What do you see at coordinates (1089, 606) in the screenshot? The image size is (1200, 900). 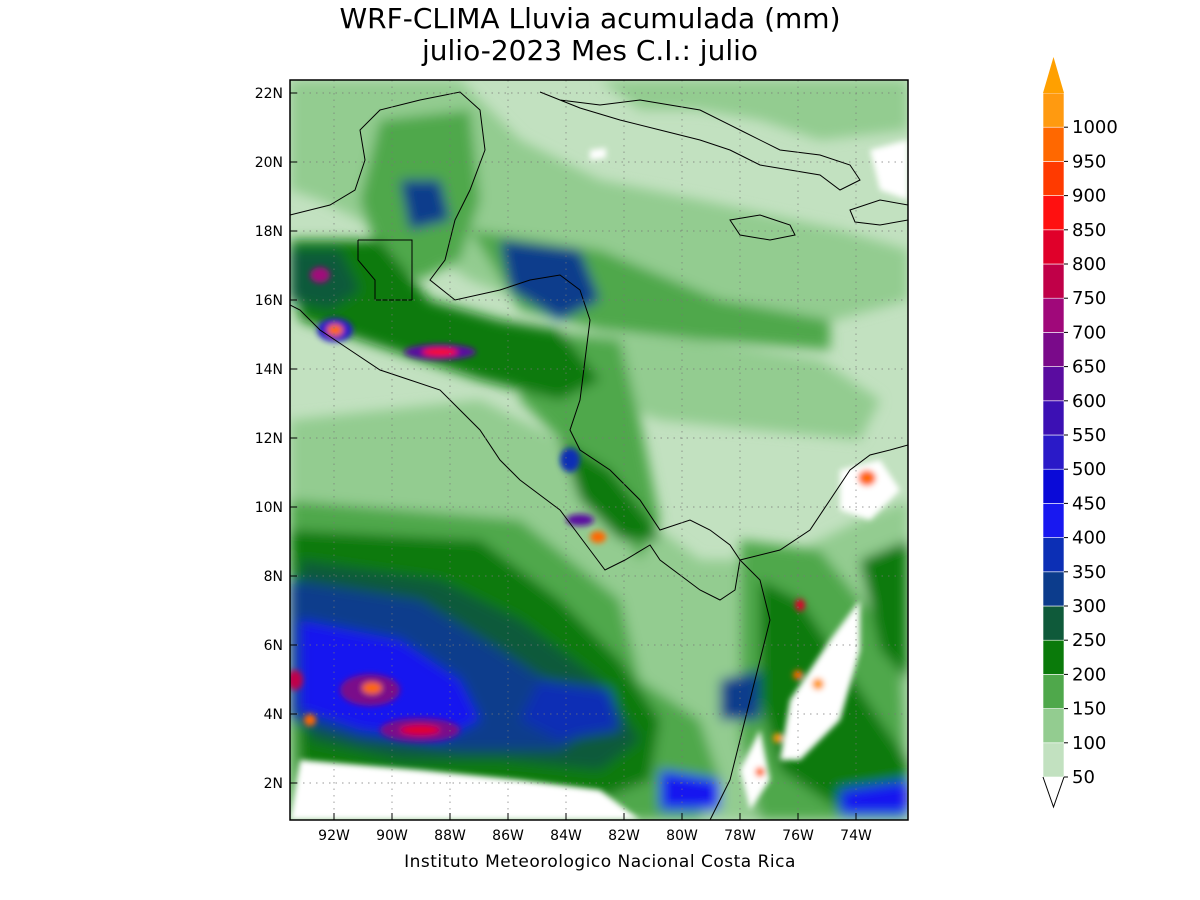 I see `colorbar-label: 300` at bounding box center [1089, 606].